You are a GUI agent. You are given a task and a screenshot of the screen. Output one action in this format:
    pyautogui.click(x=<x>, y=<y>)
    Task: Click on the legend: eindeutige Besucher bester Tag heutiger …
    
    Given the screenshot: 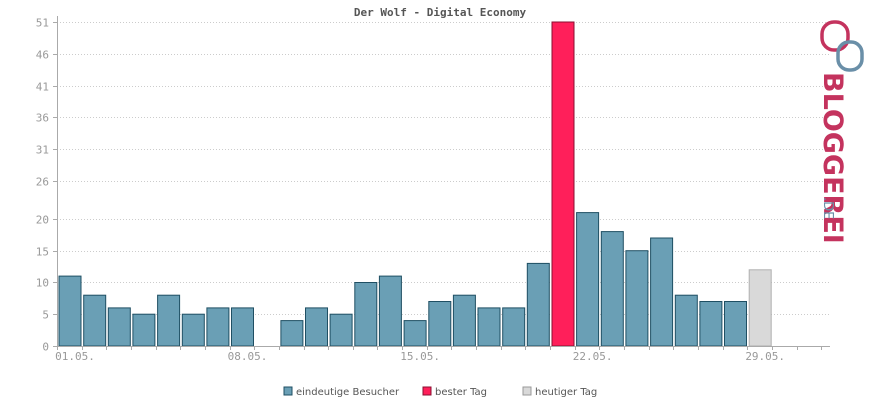 What is the action you would take?
    pyautogui.click(x=440, y=392)
    